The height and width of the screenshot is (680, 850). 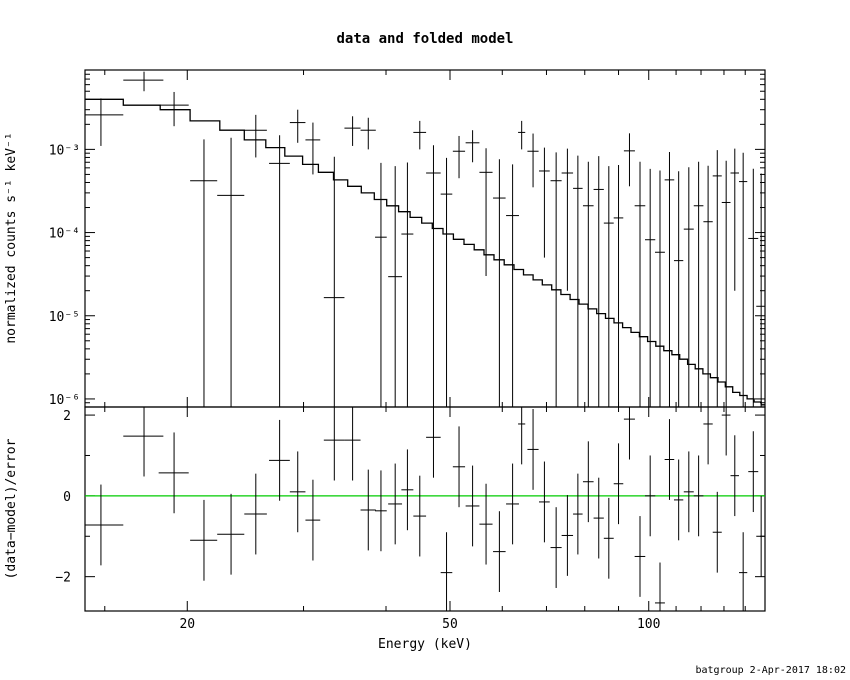 I want to click on chart-title: data and folded model, so click(x=424, y=39).